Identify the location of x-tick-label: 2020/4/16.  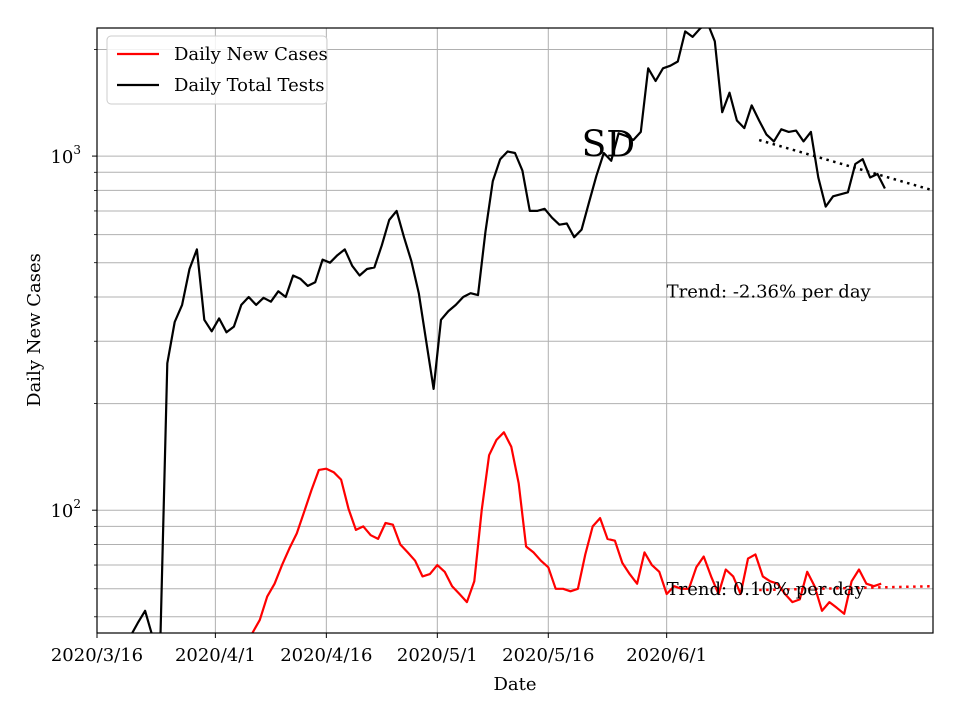
(326, 655).